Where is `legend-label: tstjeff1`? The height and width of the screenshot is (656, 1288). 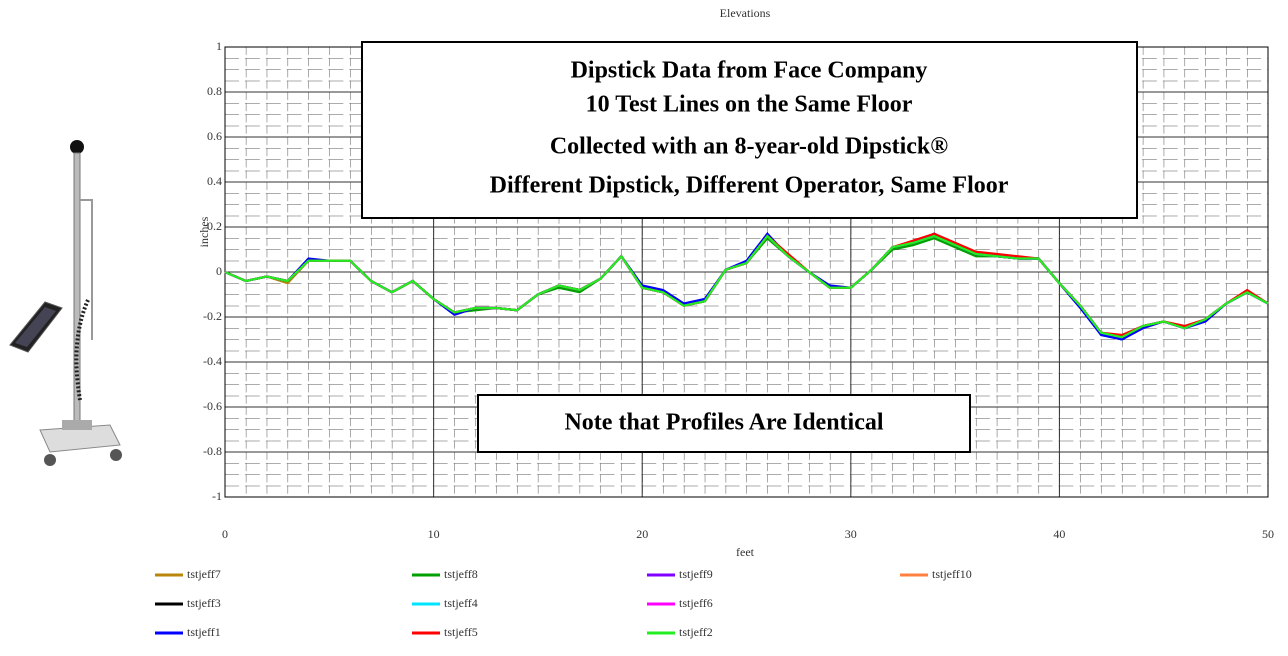 legend-label: tstjeff1 is located at coordinates (204, 632).